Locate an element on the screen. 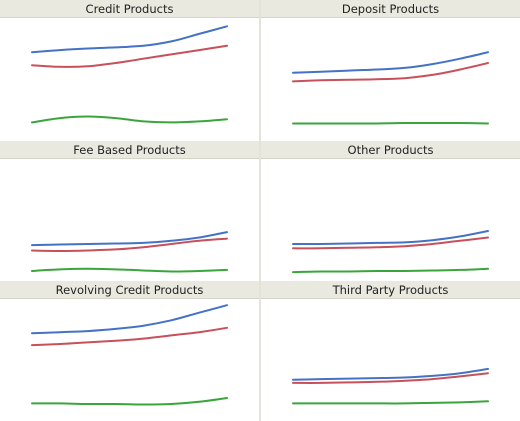 The height and width of the screenshot is (421, 520). panel-title: Revolving Credit Products is located at coordinates (129, 290).